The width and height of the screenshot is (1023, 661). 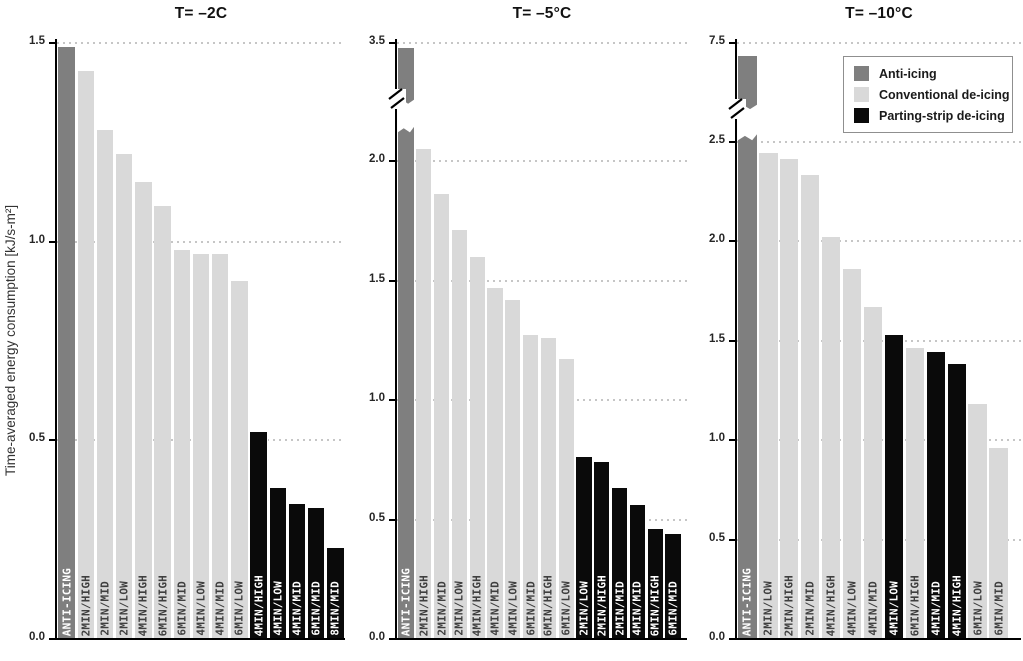 What do you see at coordinates (747, 347) in the screenshot?
I see `bar: ANTI-ICING` at bounding box center [747, 347].